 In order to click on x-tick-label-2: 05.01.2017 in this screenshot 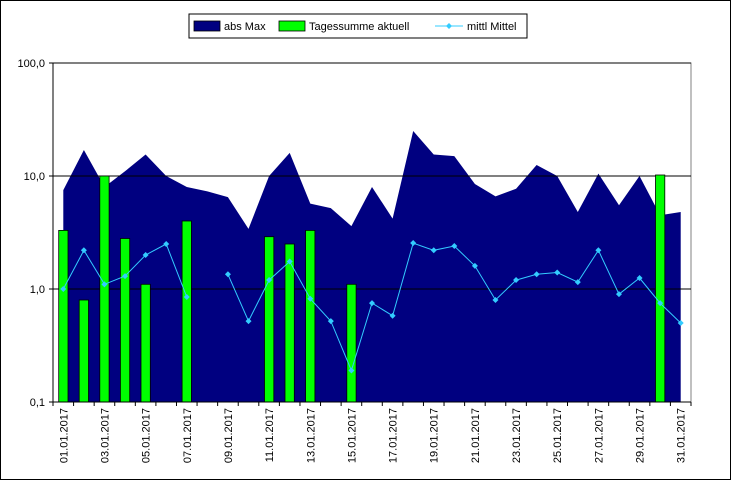, I will do `click(147, 435)`.